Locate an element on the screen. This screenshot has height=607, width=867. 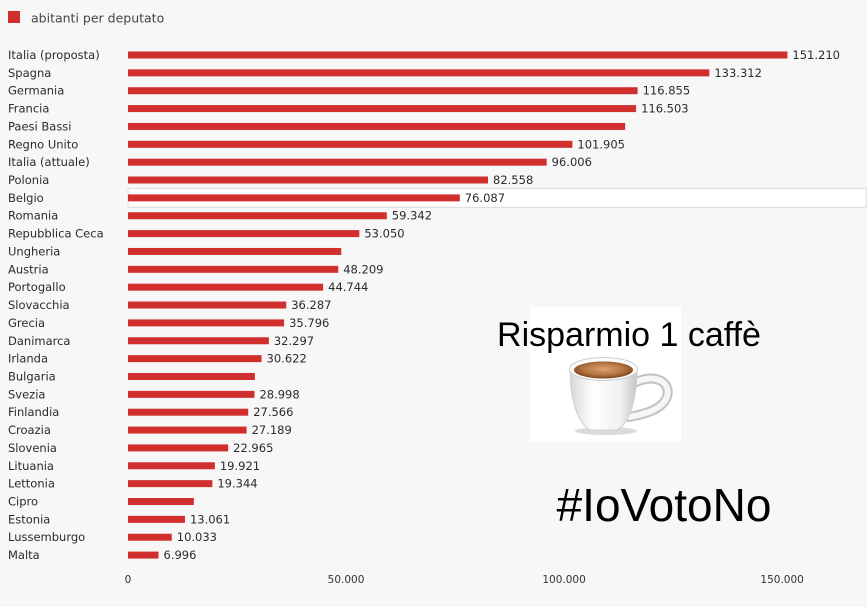
value-label: 19.344 is located at coordinates (237, 484).